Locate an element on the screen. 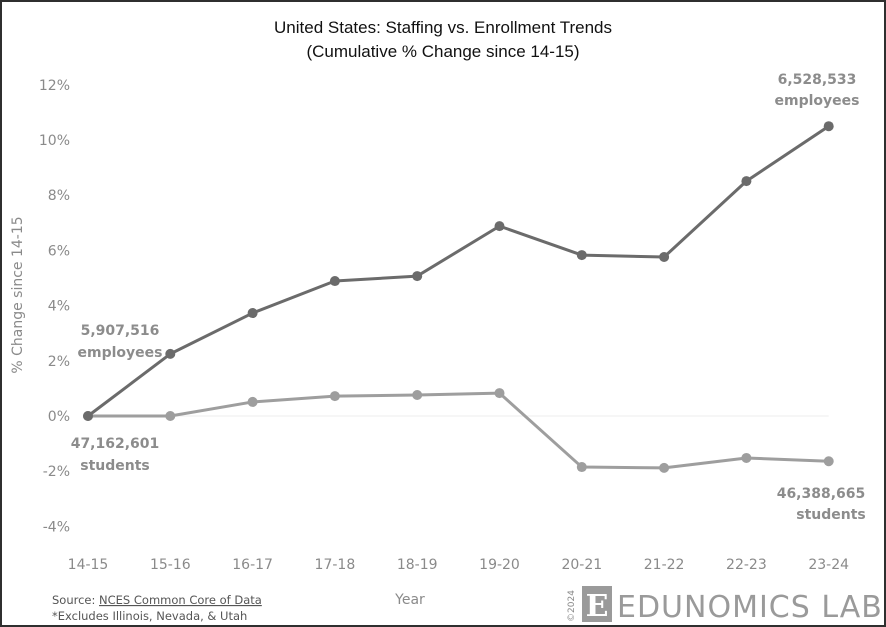 This screenshot has width=886, height=627. edunomics-logo: ©2024 E EDUNOMICS LAB is located at coordinates (725, 605).